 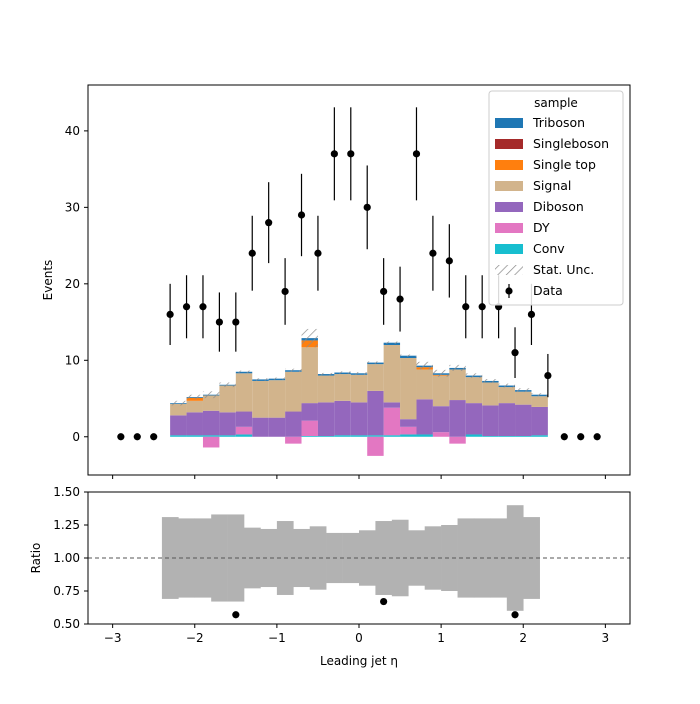 What do you see at coordinates (76, 284) in the screenshot?
I see `main-y-ticks: 0 10 20 30 40` at bounding box center [76, 284].